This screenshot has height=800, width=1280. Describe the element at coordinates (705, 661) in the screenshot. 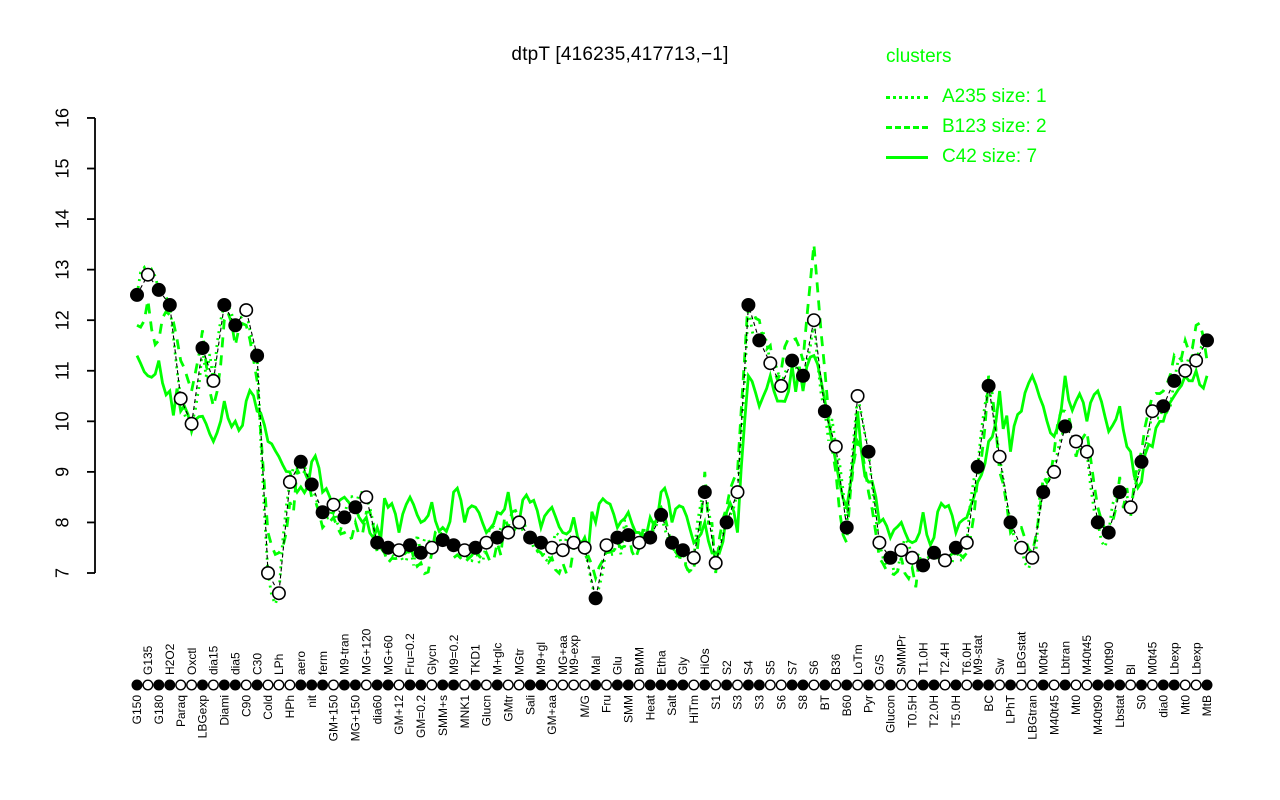

I see `condition-label: HiOs` at that location.